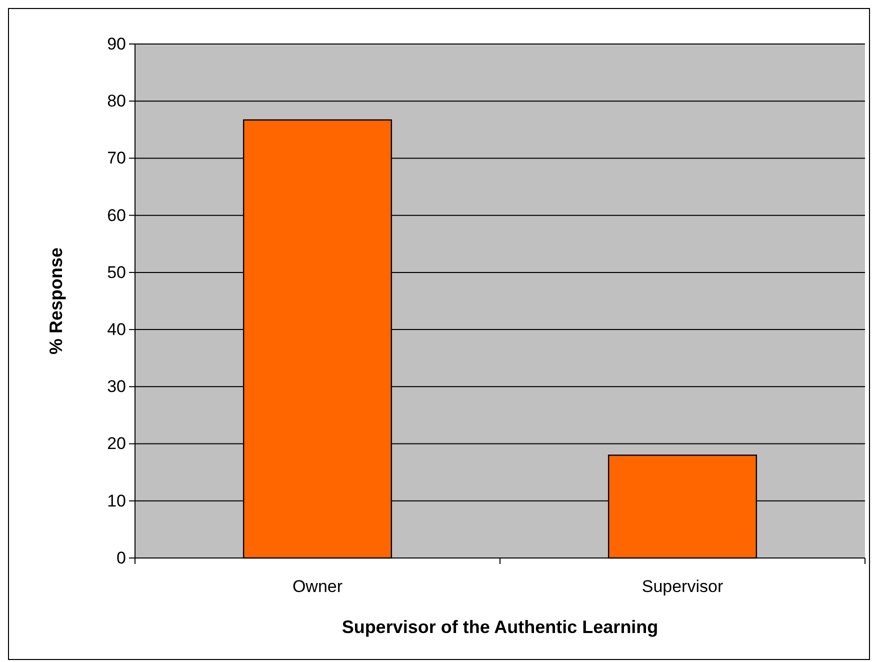 The image size is (872, 662). I want to click on y-tick-label: 90, so click(116, 44).